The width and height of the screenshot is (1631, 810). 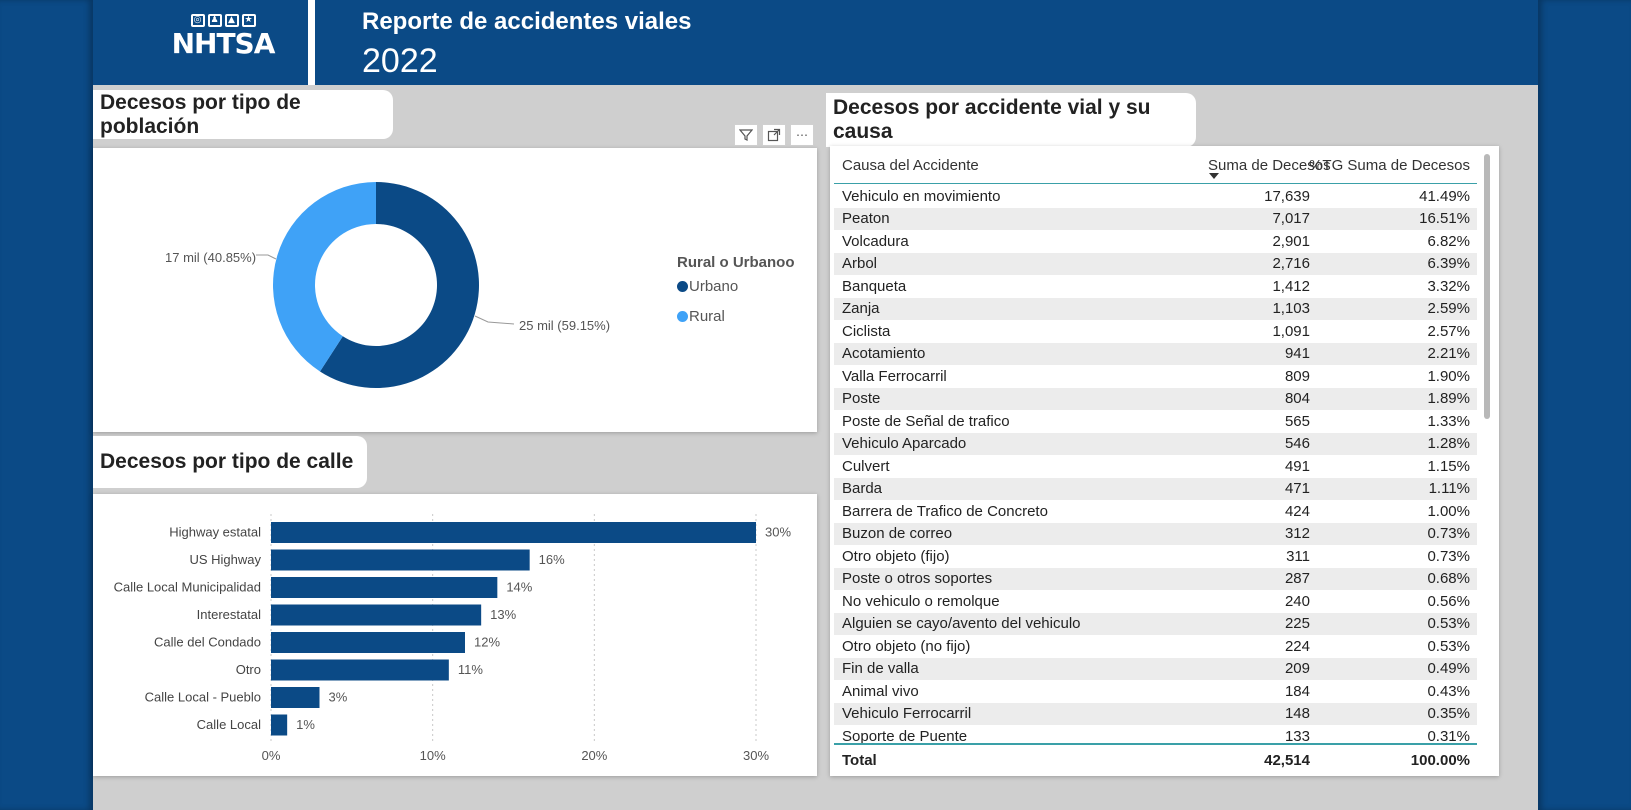 What do you see at coordinates (1584, 405) in the screenshot?
I see `right-margin` at bounding box center [1584, 405].